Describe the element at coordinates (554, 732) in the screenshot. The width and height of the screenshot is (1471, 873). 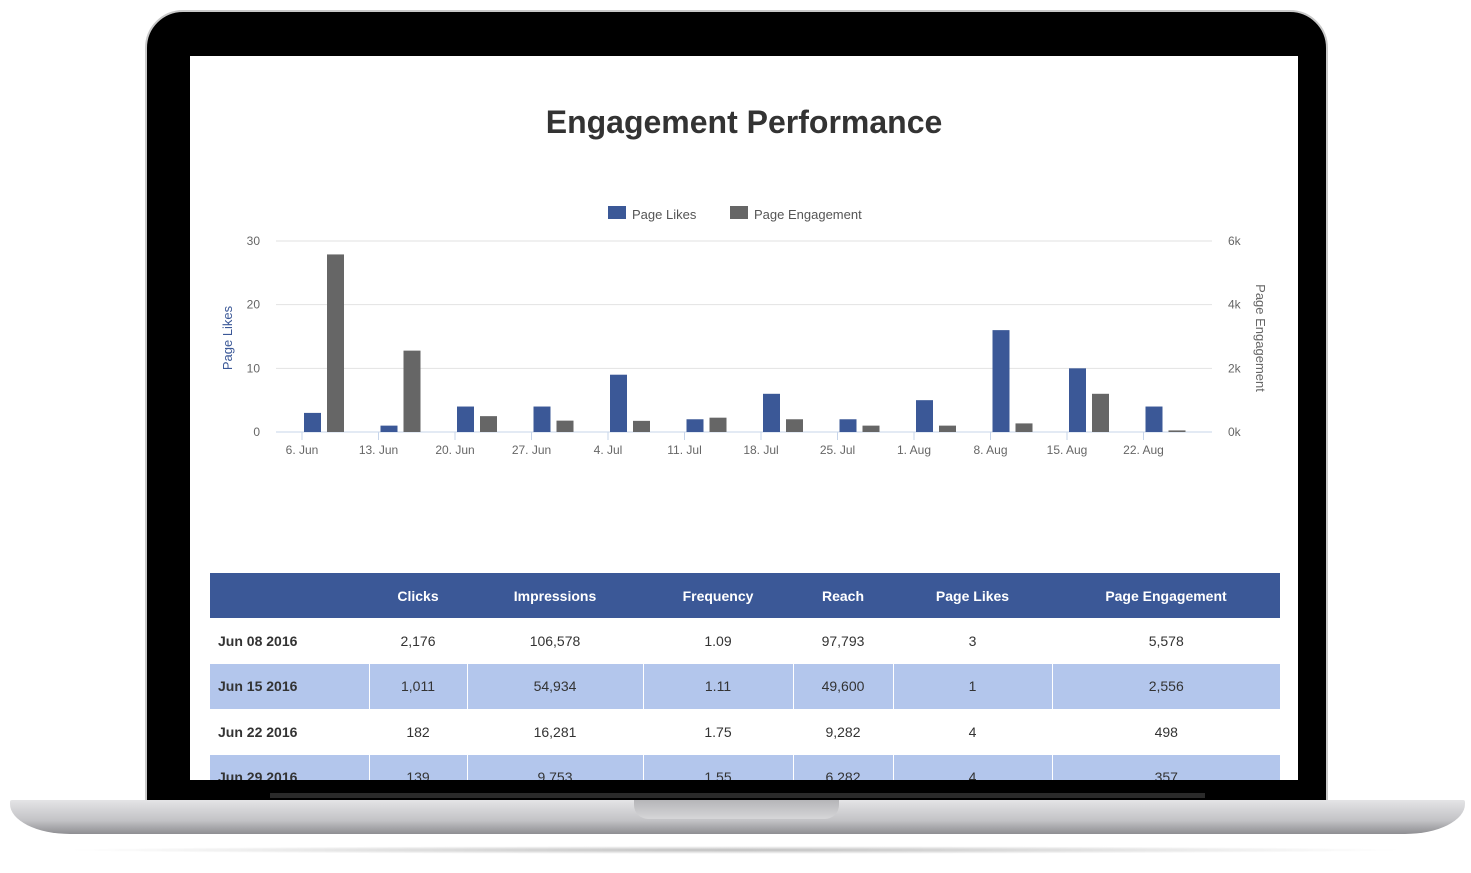
I see `table-cell: 16,281` at that location.